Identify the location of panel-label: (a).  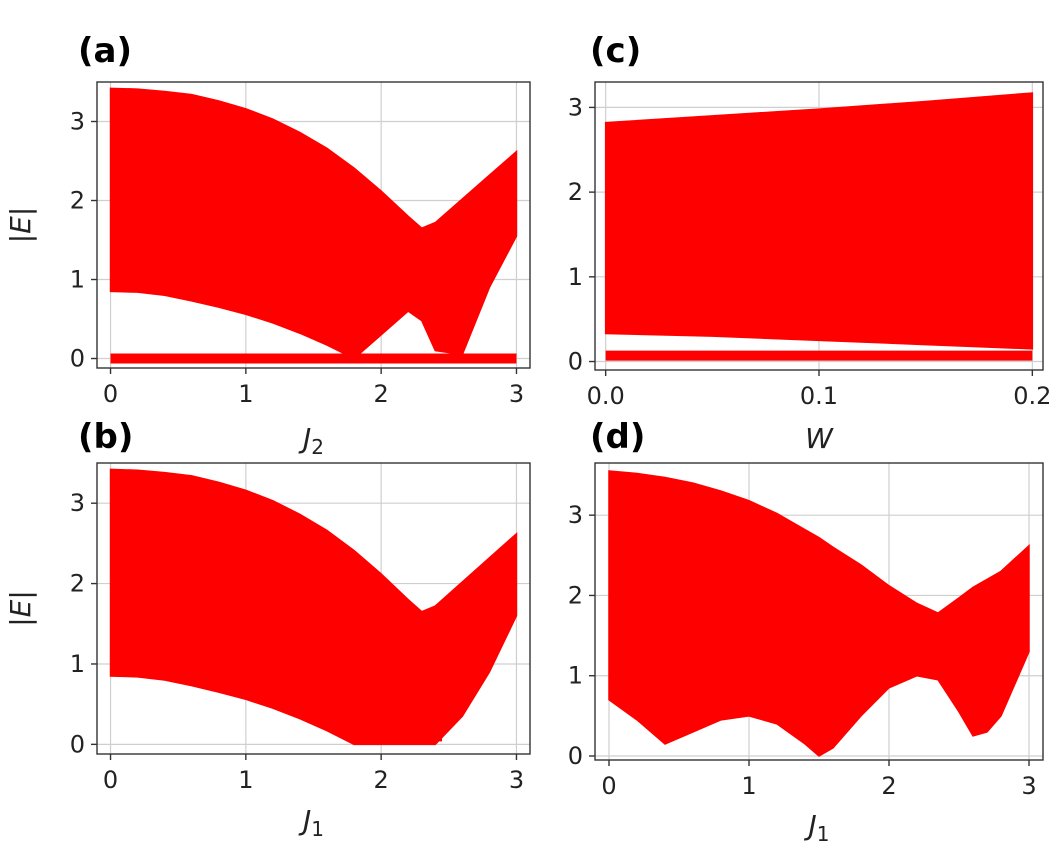
(105, 51).